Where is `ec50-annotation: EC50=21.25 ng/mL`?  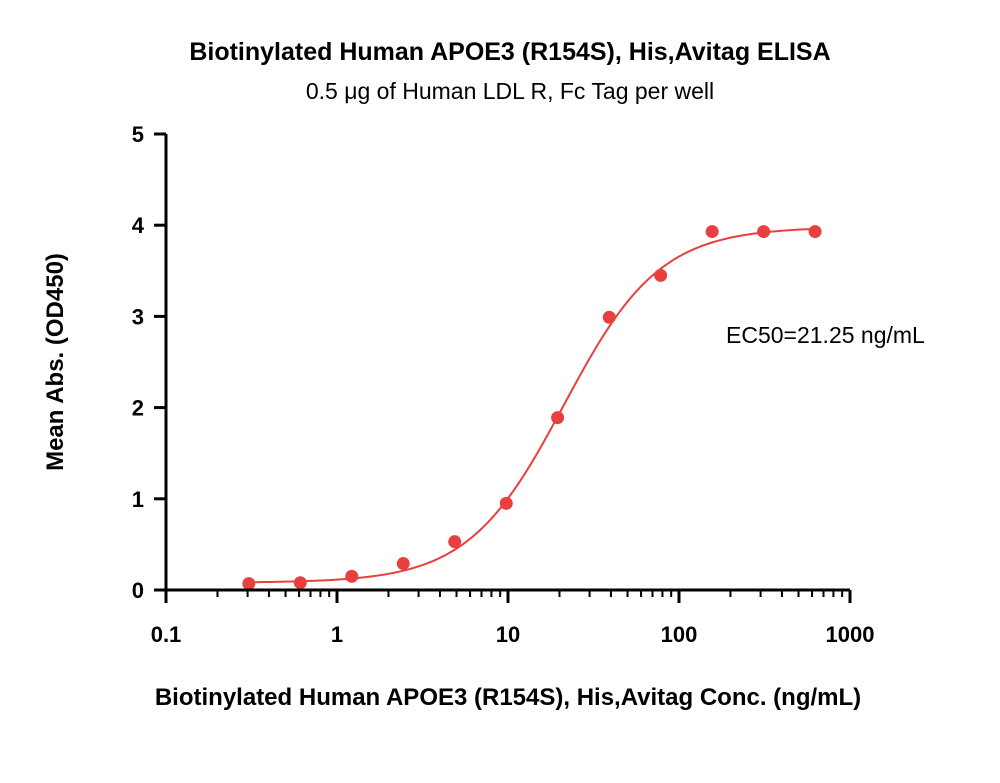 ec50-annotation: EC50=21.25 ng/mL is located at coordinates (825, 335).